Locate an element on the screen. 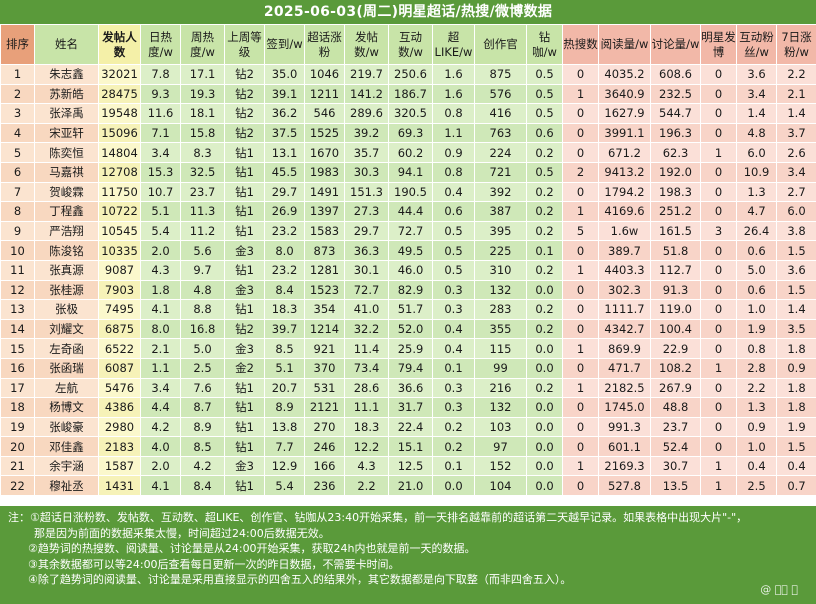 The height and width of the screenshot is (604, 816). cell-posters: 7495 is located at coordinates (119, 309).